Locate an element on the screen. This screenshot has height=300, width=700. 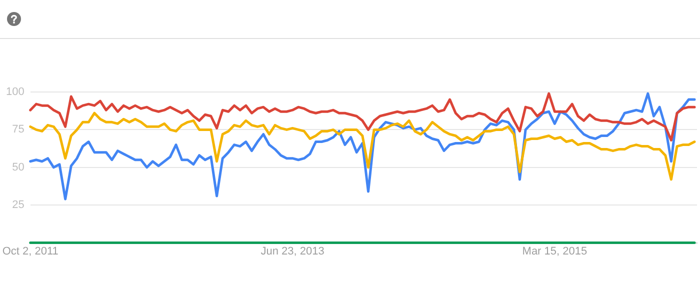
y-tick-label: 75 is located at coordinates (18, 130).